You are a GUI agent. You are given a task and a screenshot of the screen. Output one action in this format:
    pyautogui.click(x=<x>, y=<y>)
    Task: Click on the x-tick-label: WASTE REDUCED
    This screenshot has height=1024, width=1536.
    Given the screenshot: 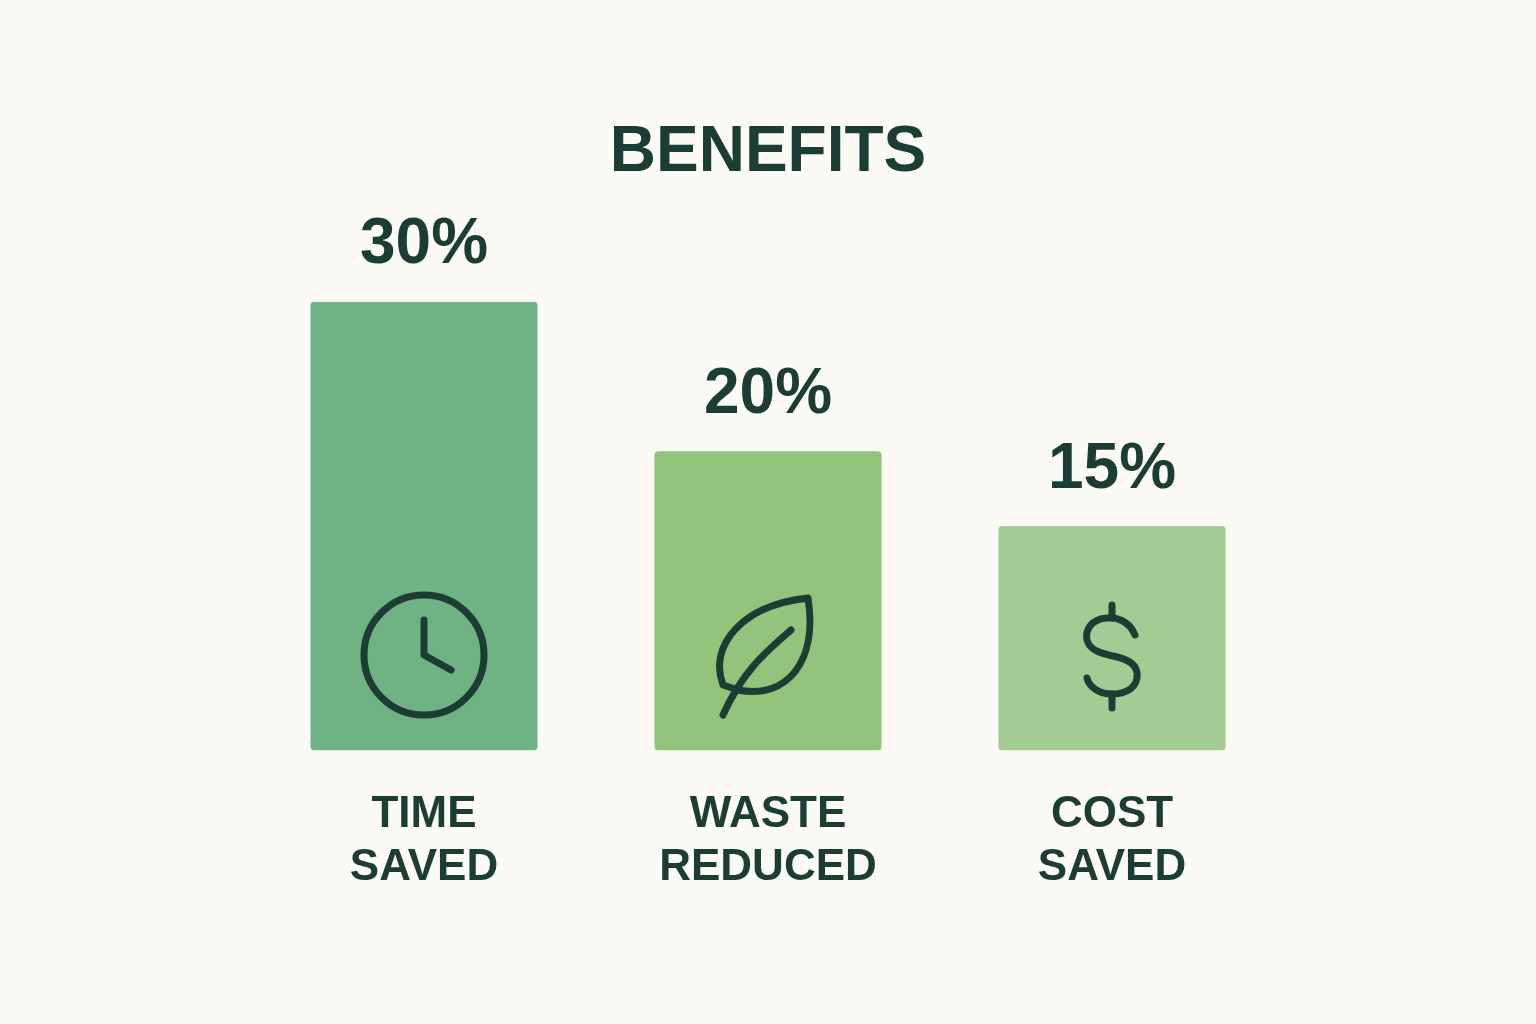 What is the action you would take?
    pyautogui.click(x=768, y=837)
    